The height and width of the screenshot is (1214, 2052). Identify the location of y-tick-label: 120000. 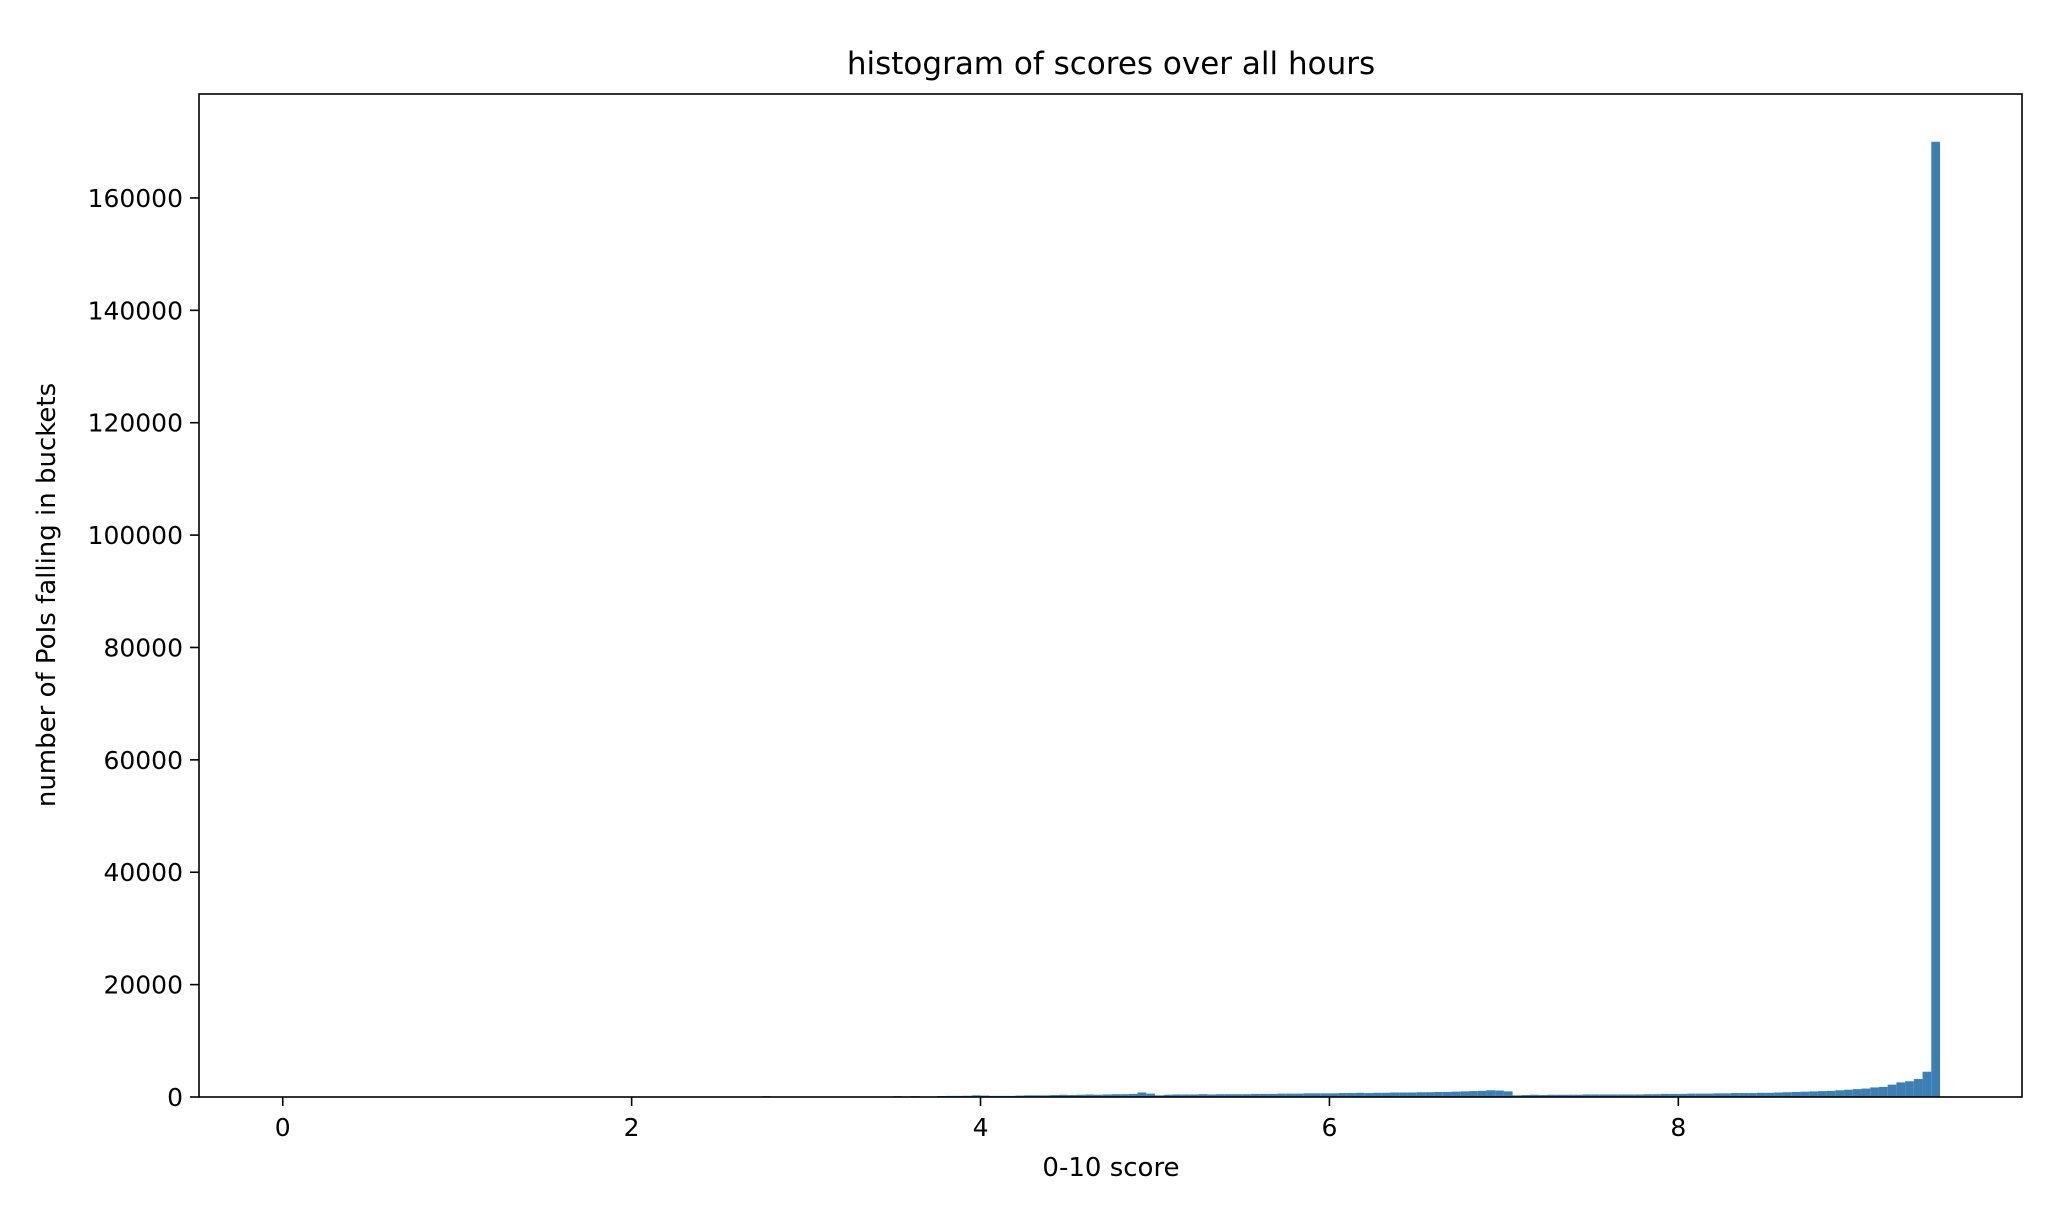
(135, 423).